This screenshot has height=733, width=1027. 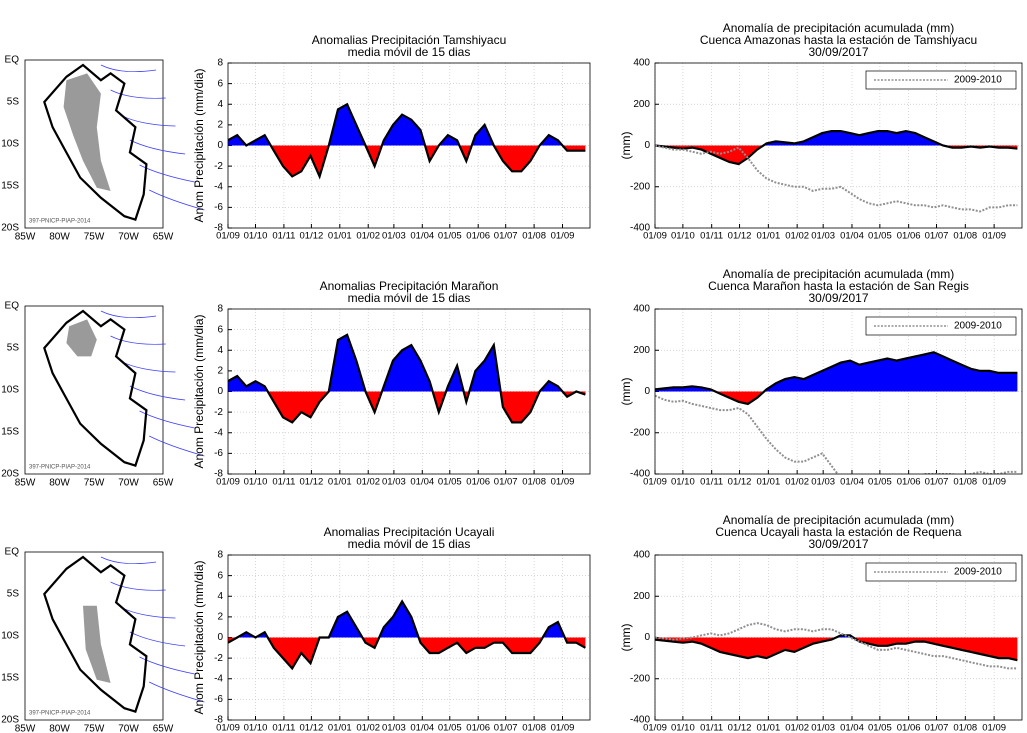 I want to click on y-tick-label: 6, so click(x=220, y=83).